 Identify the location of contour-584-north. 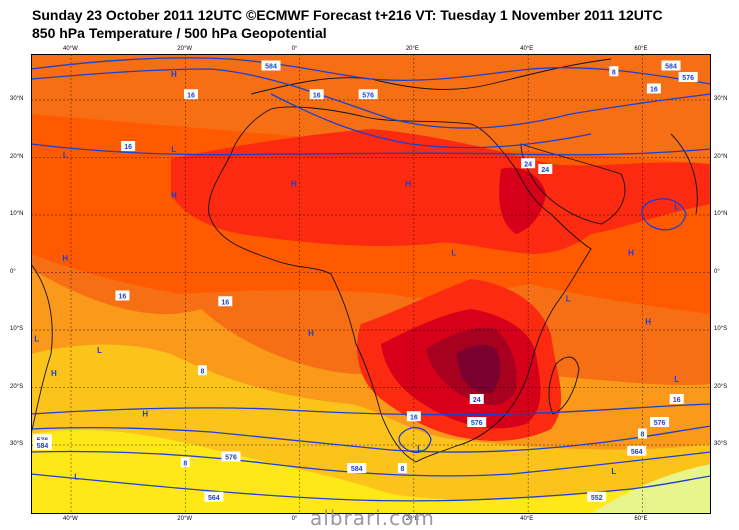
(371, 71).